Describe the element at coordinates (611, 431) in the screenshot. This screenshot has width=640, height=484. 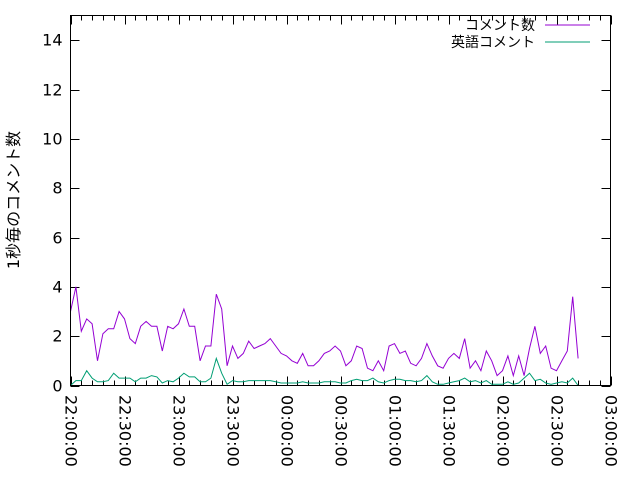
I see `x-tick-label: 03:00:00` at that location.